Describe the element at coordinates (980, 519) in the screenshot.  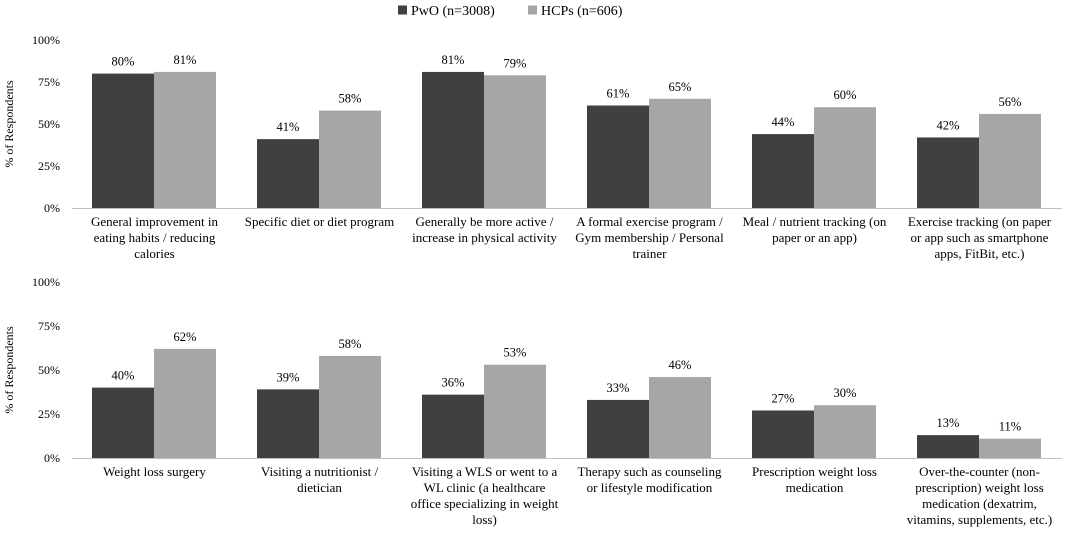
I see `category-label-line: vitamins, supplements, etc.)` at that location.